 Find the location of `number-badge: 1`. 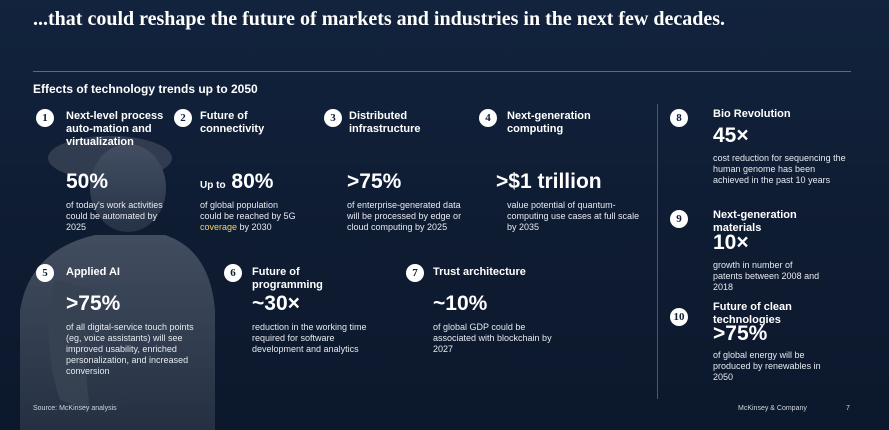

number-badge: 1 is located at coordinates (45, 118).